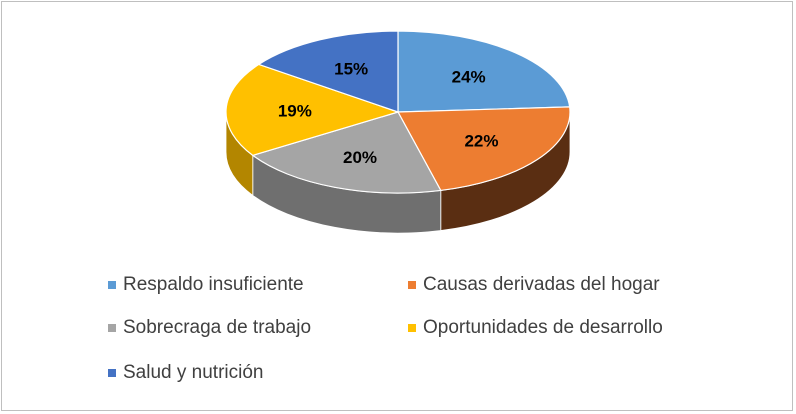 The width and height of the screenshot is (796, 414). Describe the element at coordinates (328, 71) in the screenshot. I see `pie-slice-salud-y-nutricion` at that location.